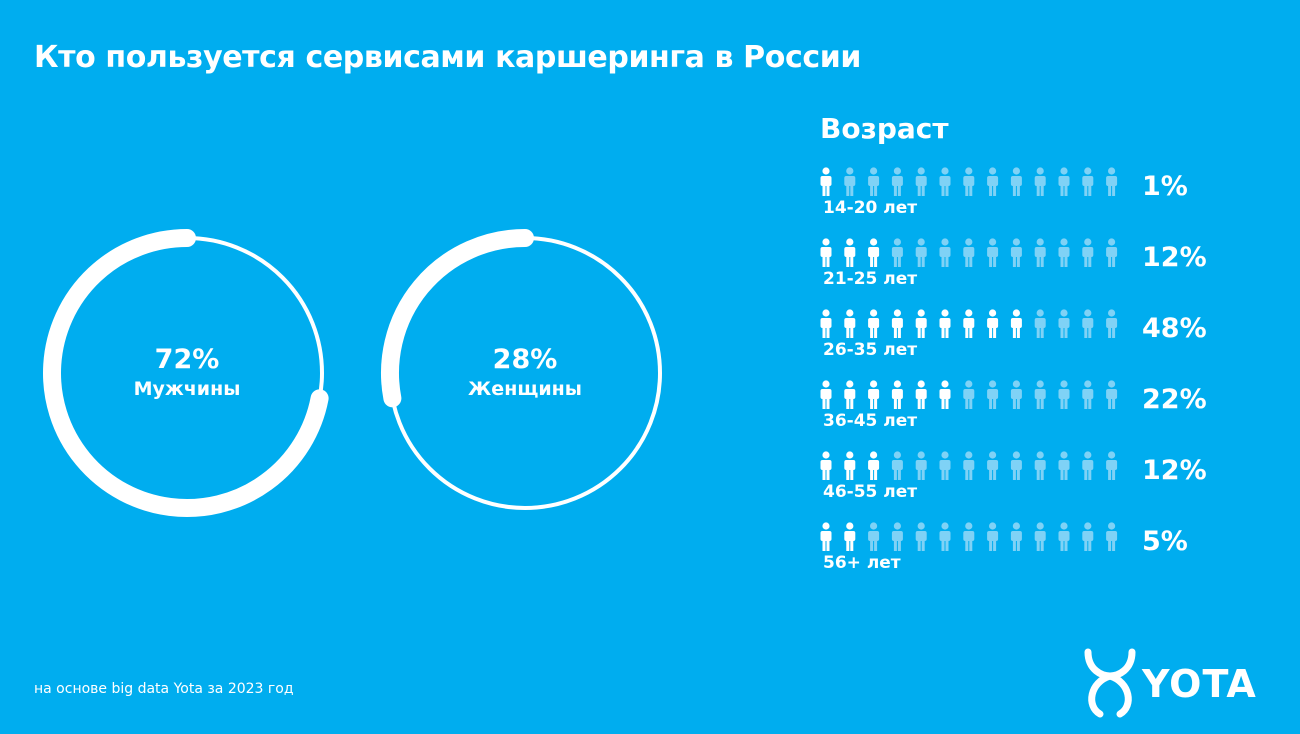 The width and height of the screenshot is (1300, 734). Describe the element at coordinates (1050, 484) in the screenshot. I see `age-row: 46-55 лет 12%` at that location.